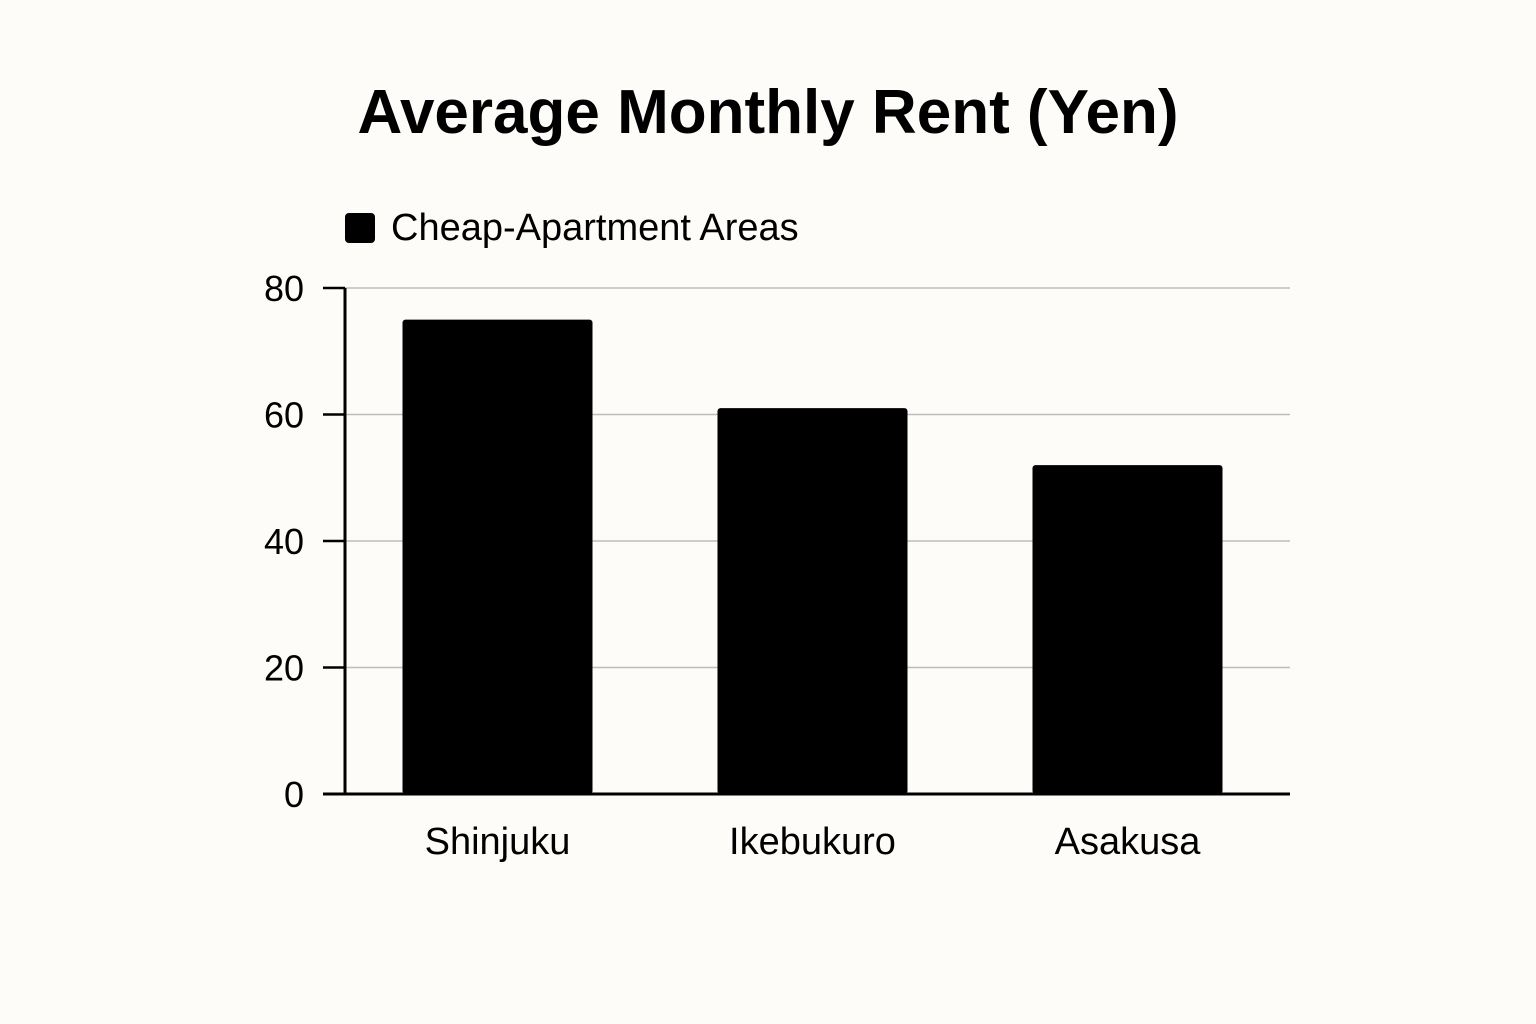 The width and height of the screenshot is (1536, 1024). Describe the element at coordinates (360, 228) in the screenshot. I see `legend-swatch` at that location.